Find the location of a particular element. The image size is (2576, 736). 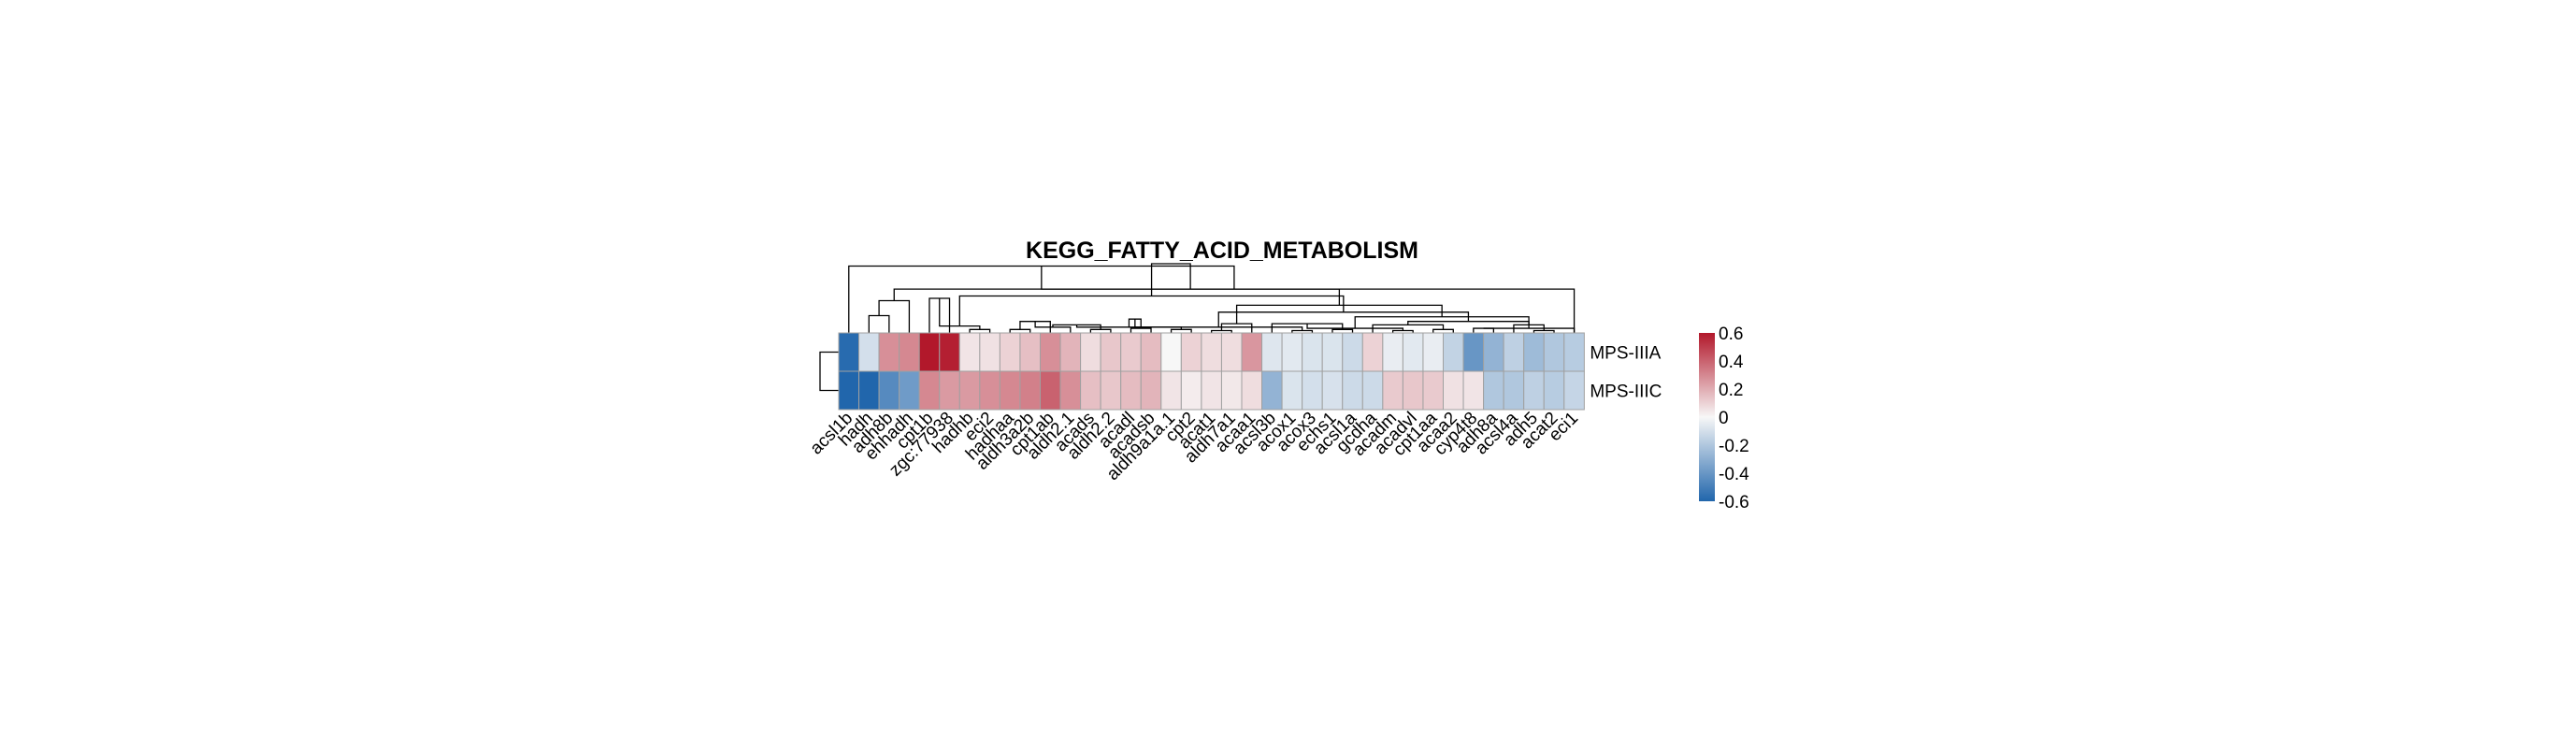

legend-tick-label: 0 is located at coordinates (1724, 419).